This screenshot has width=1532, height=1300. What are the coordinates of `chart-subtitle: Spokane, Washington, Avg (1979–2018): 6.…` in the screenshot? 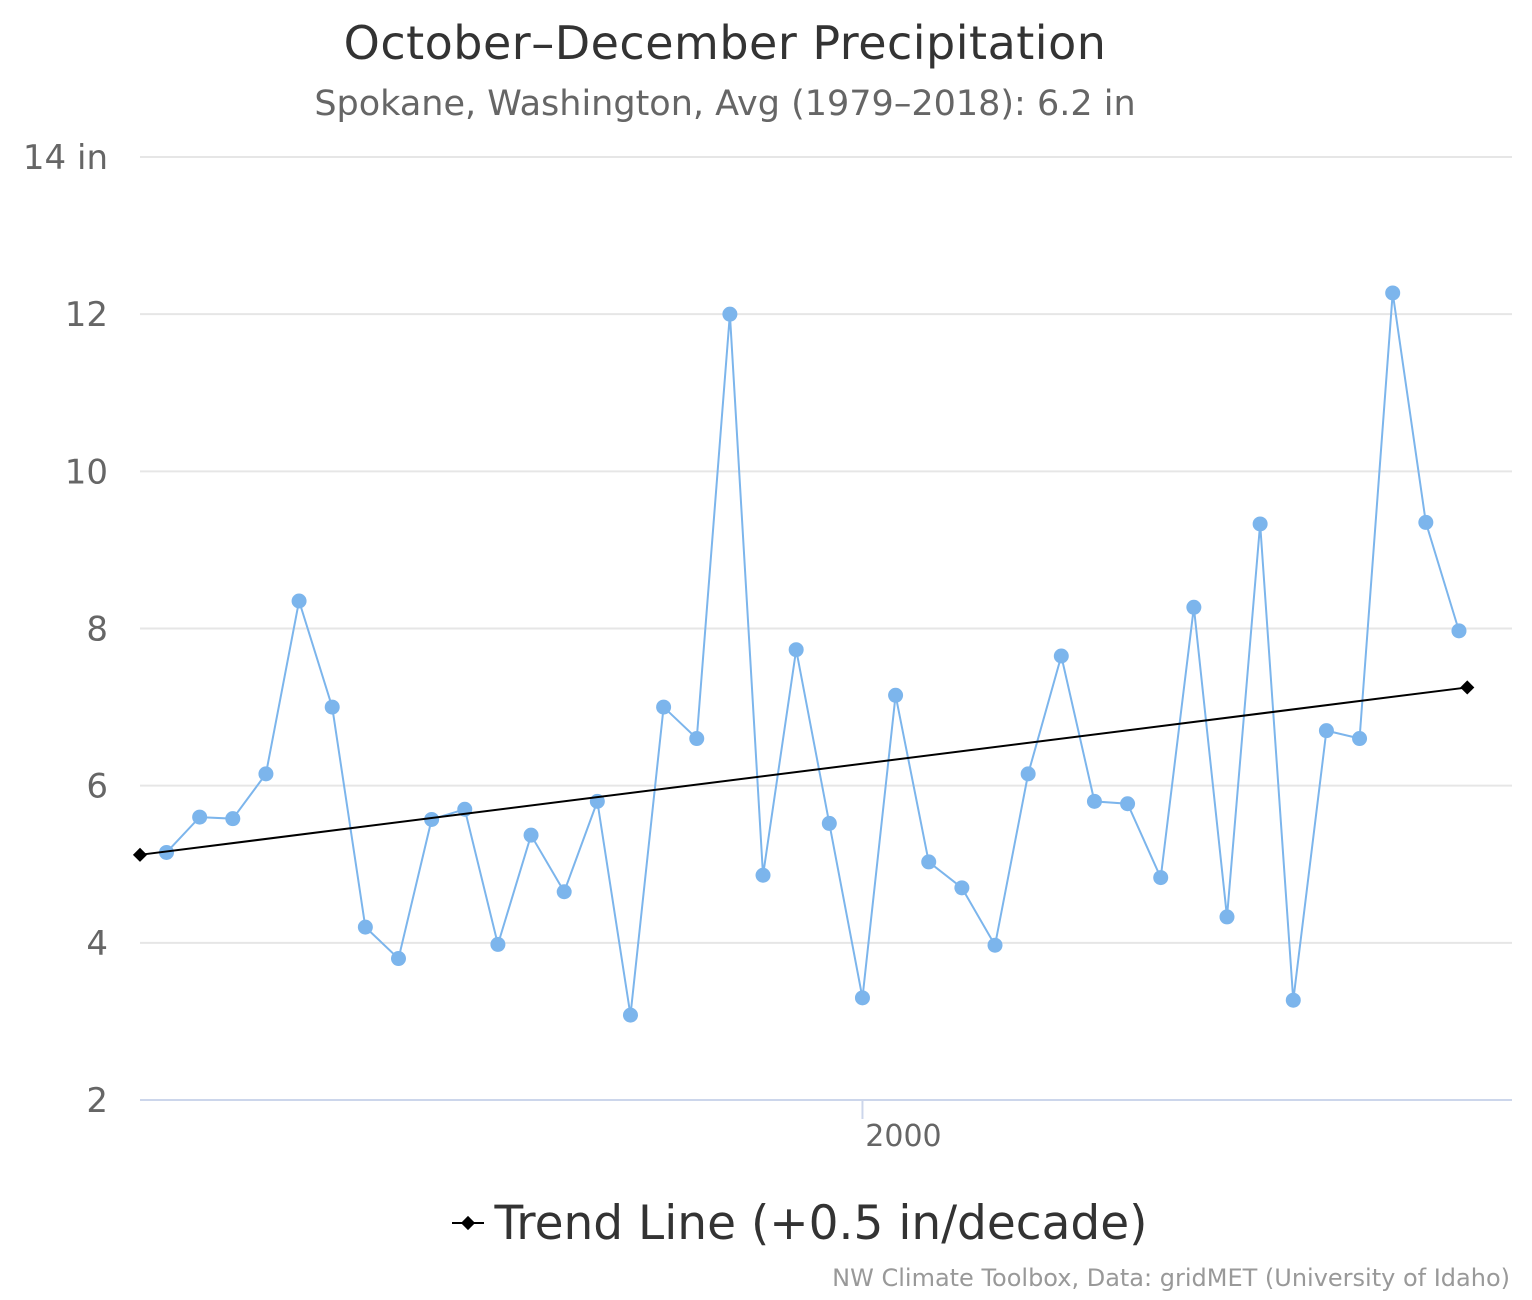 It's located at (725, 104).